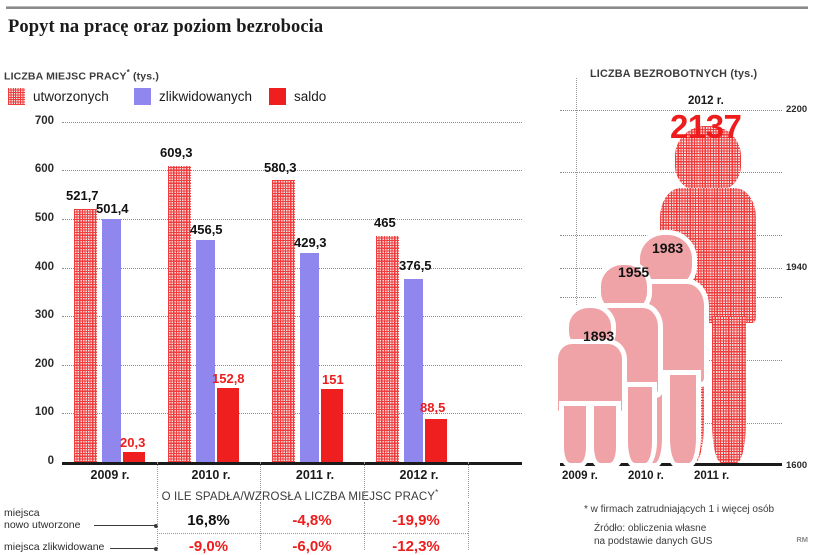  Describe the element at coordinates (44, 267) in the screenshot. I see `ytick-400: 400` at that location.